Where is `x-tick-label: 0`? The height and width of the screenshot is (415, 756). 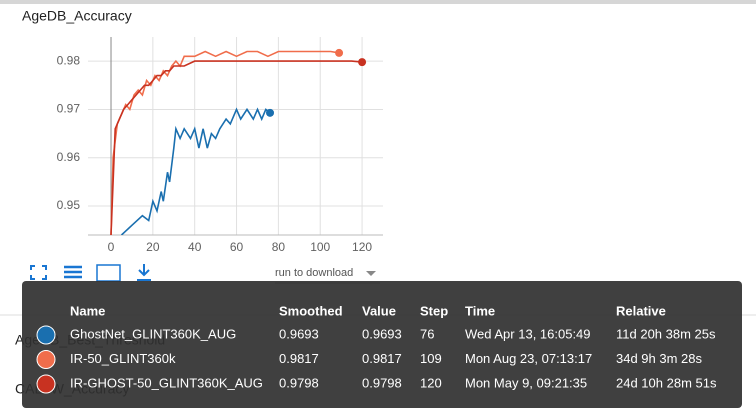 x-tick-label: 0 is located at coordinates (111, 247).